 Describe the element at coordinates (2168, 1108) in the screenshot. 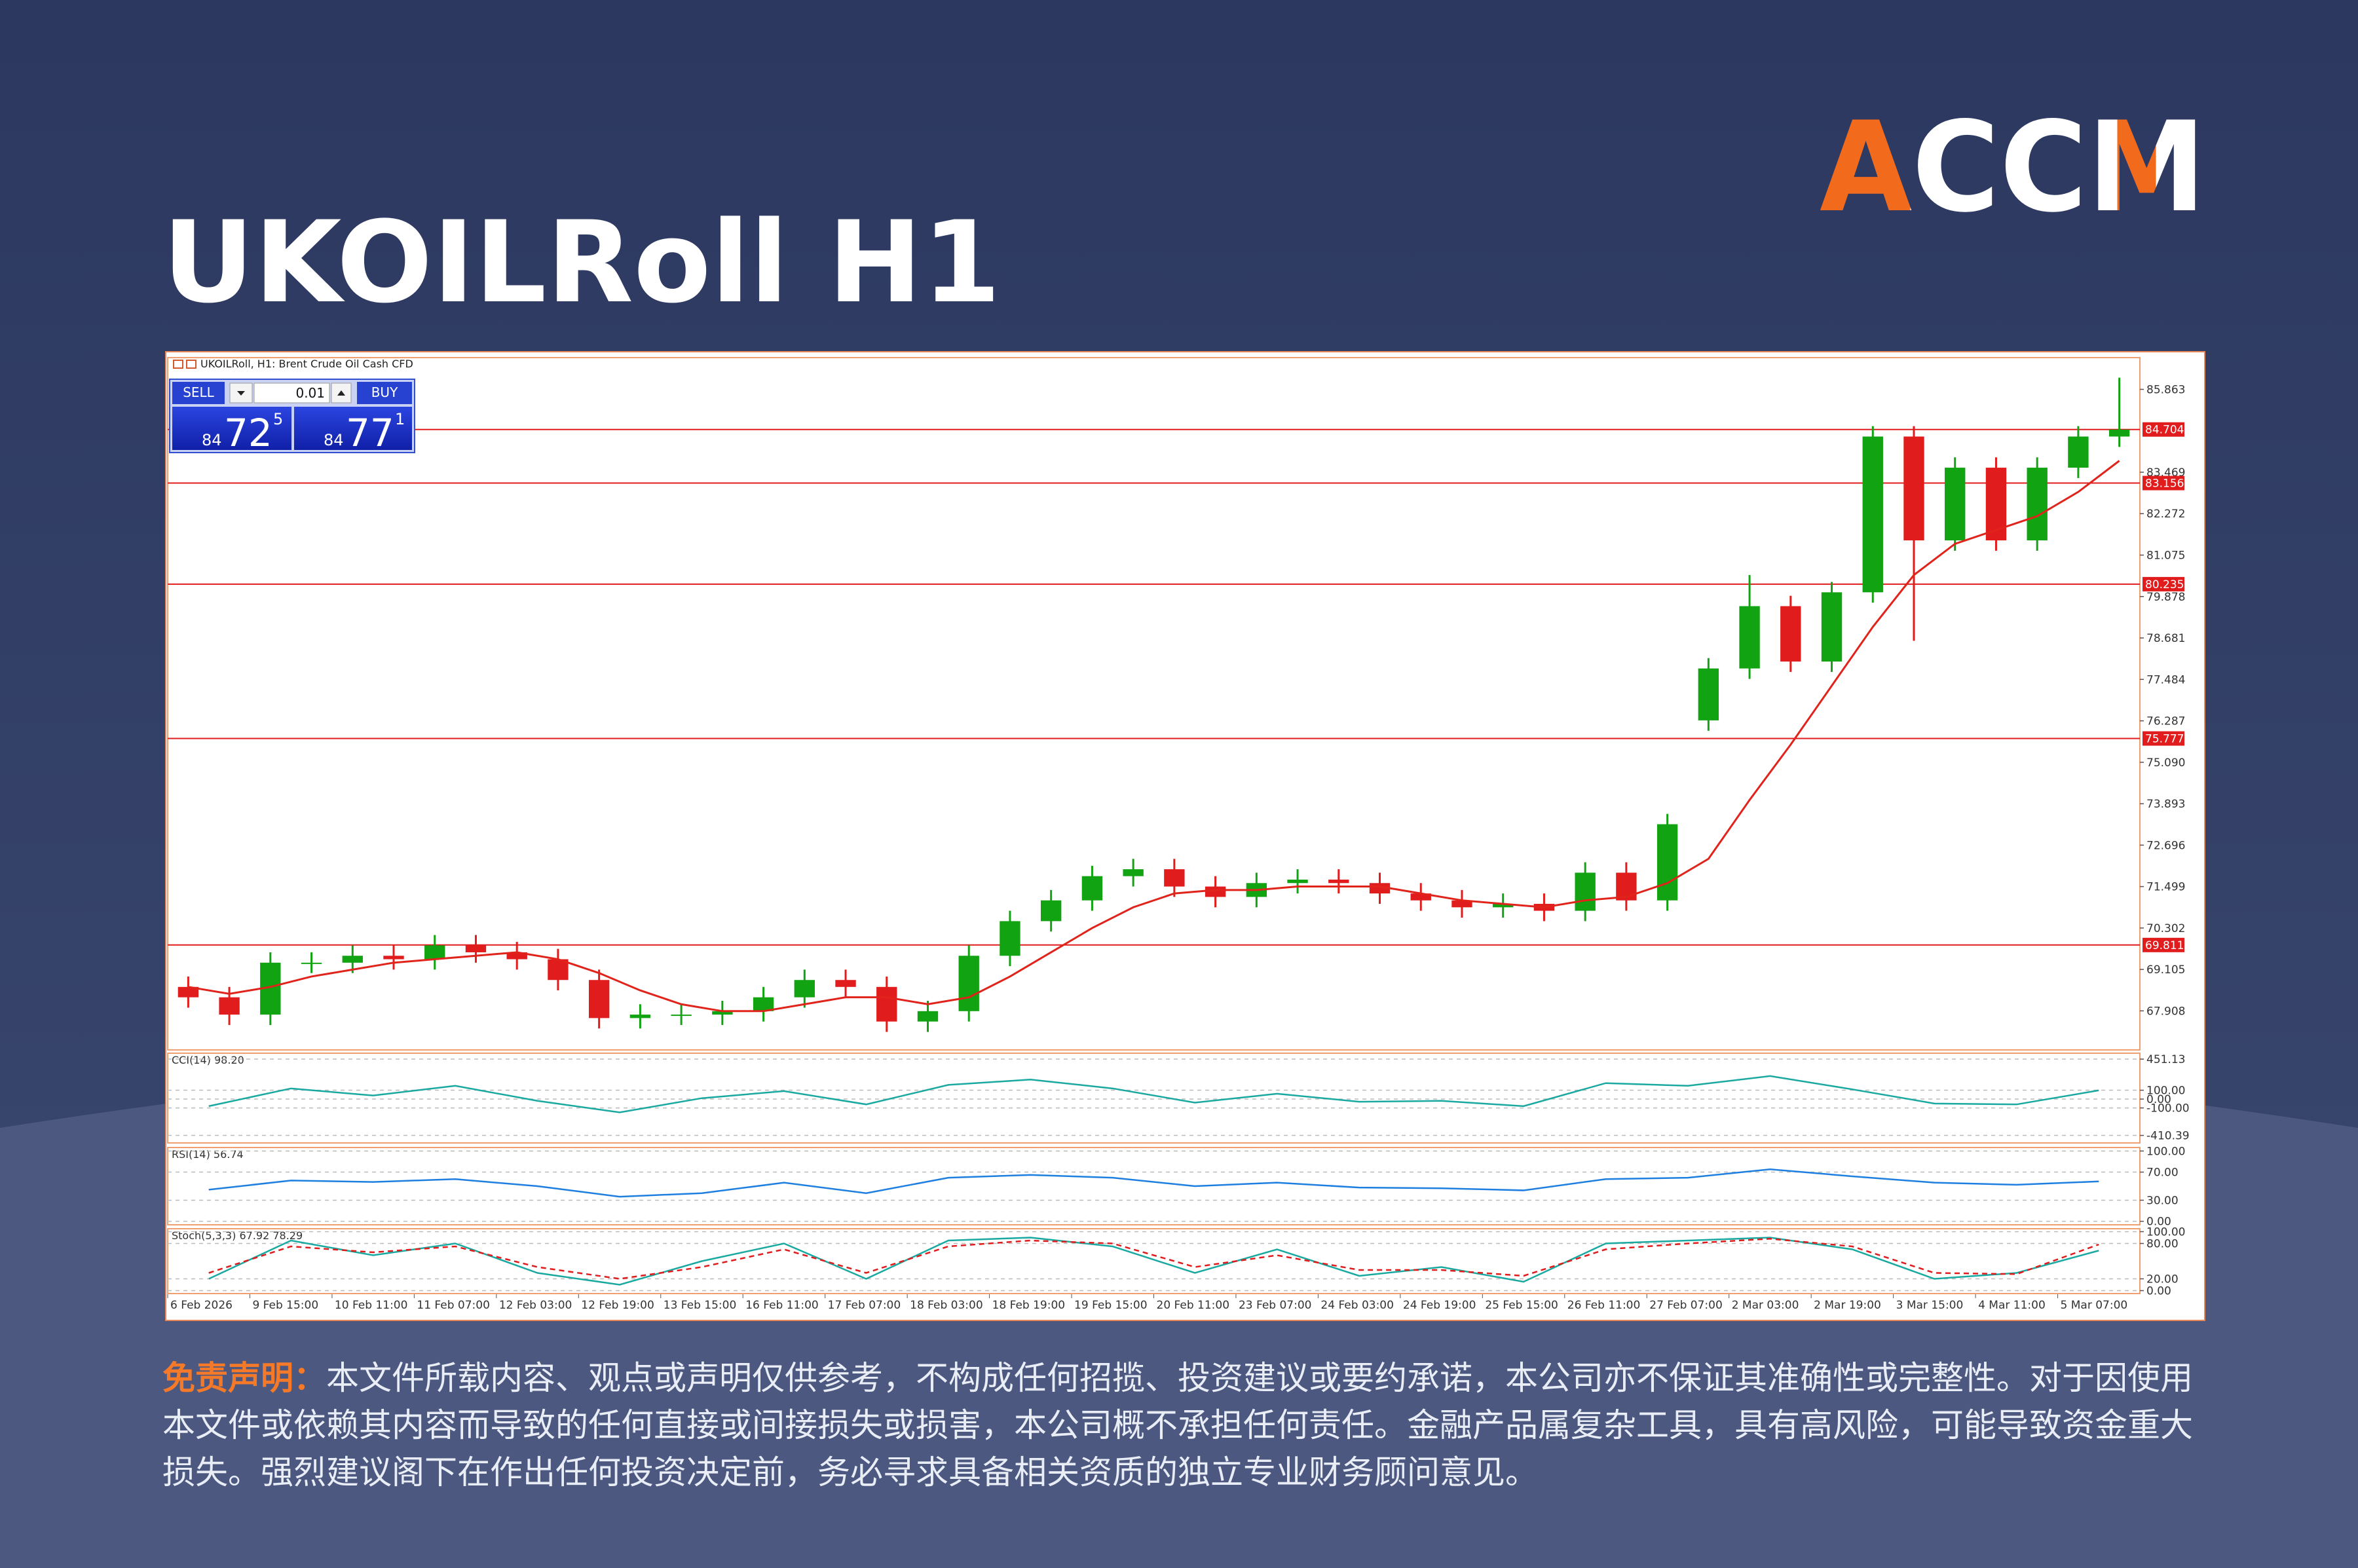

I see `y-tick-label: -100.00` at that location.